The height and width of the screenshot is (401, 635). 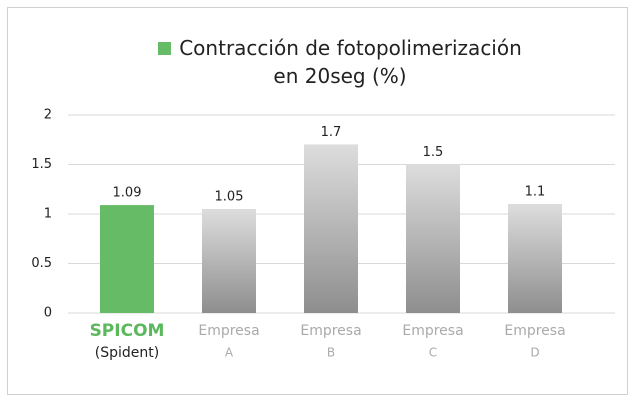 What do you see at coordinates (535, 192) in the screenshot?
I see `value-label: 1.1` at bounding box center [535, 192].